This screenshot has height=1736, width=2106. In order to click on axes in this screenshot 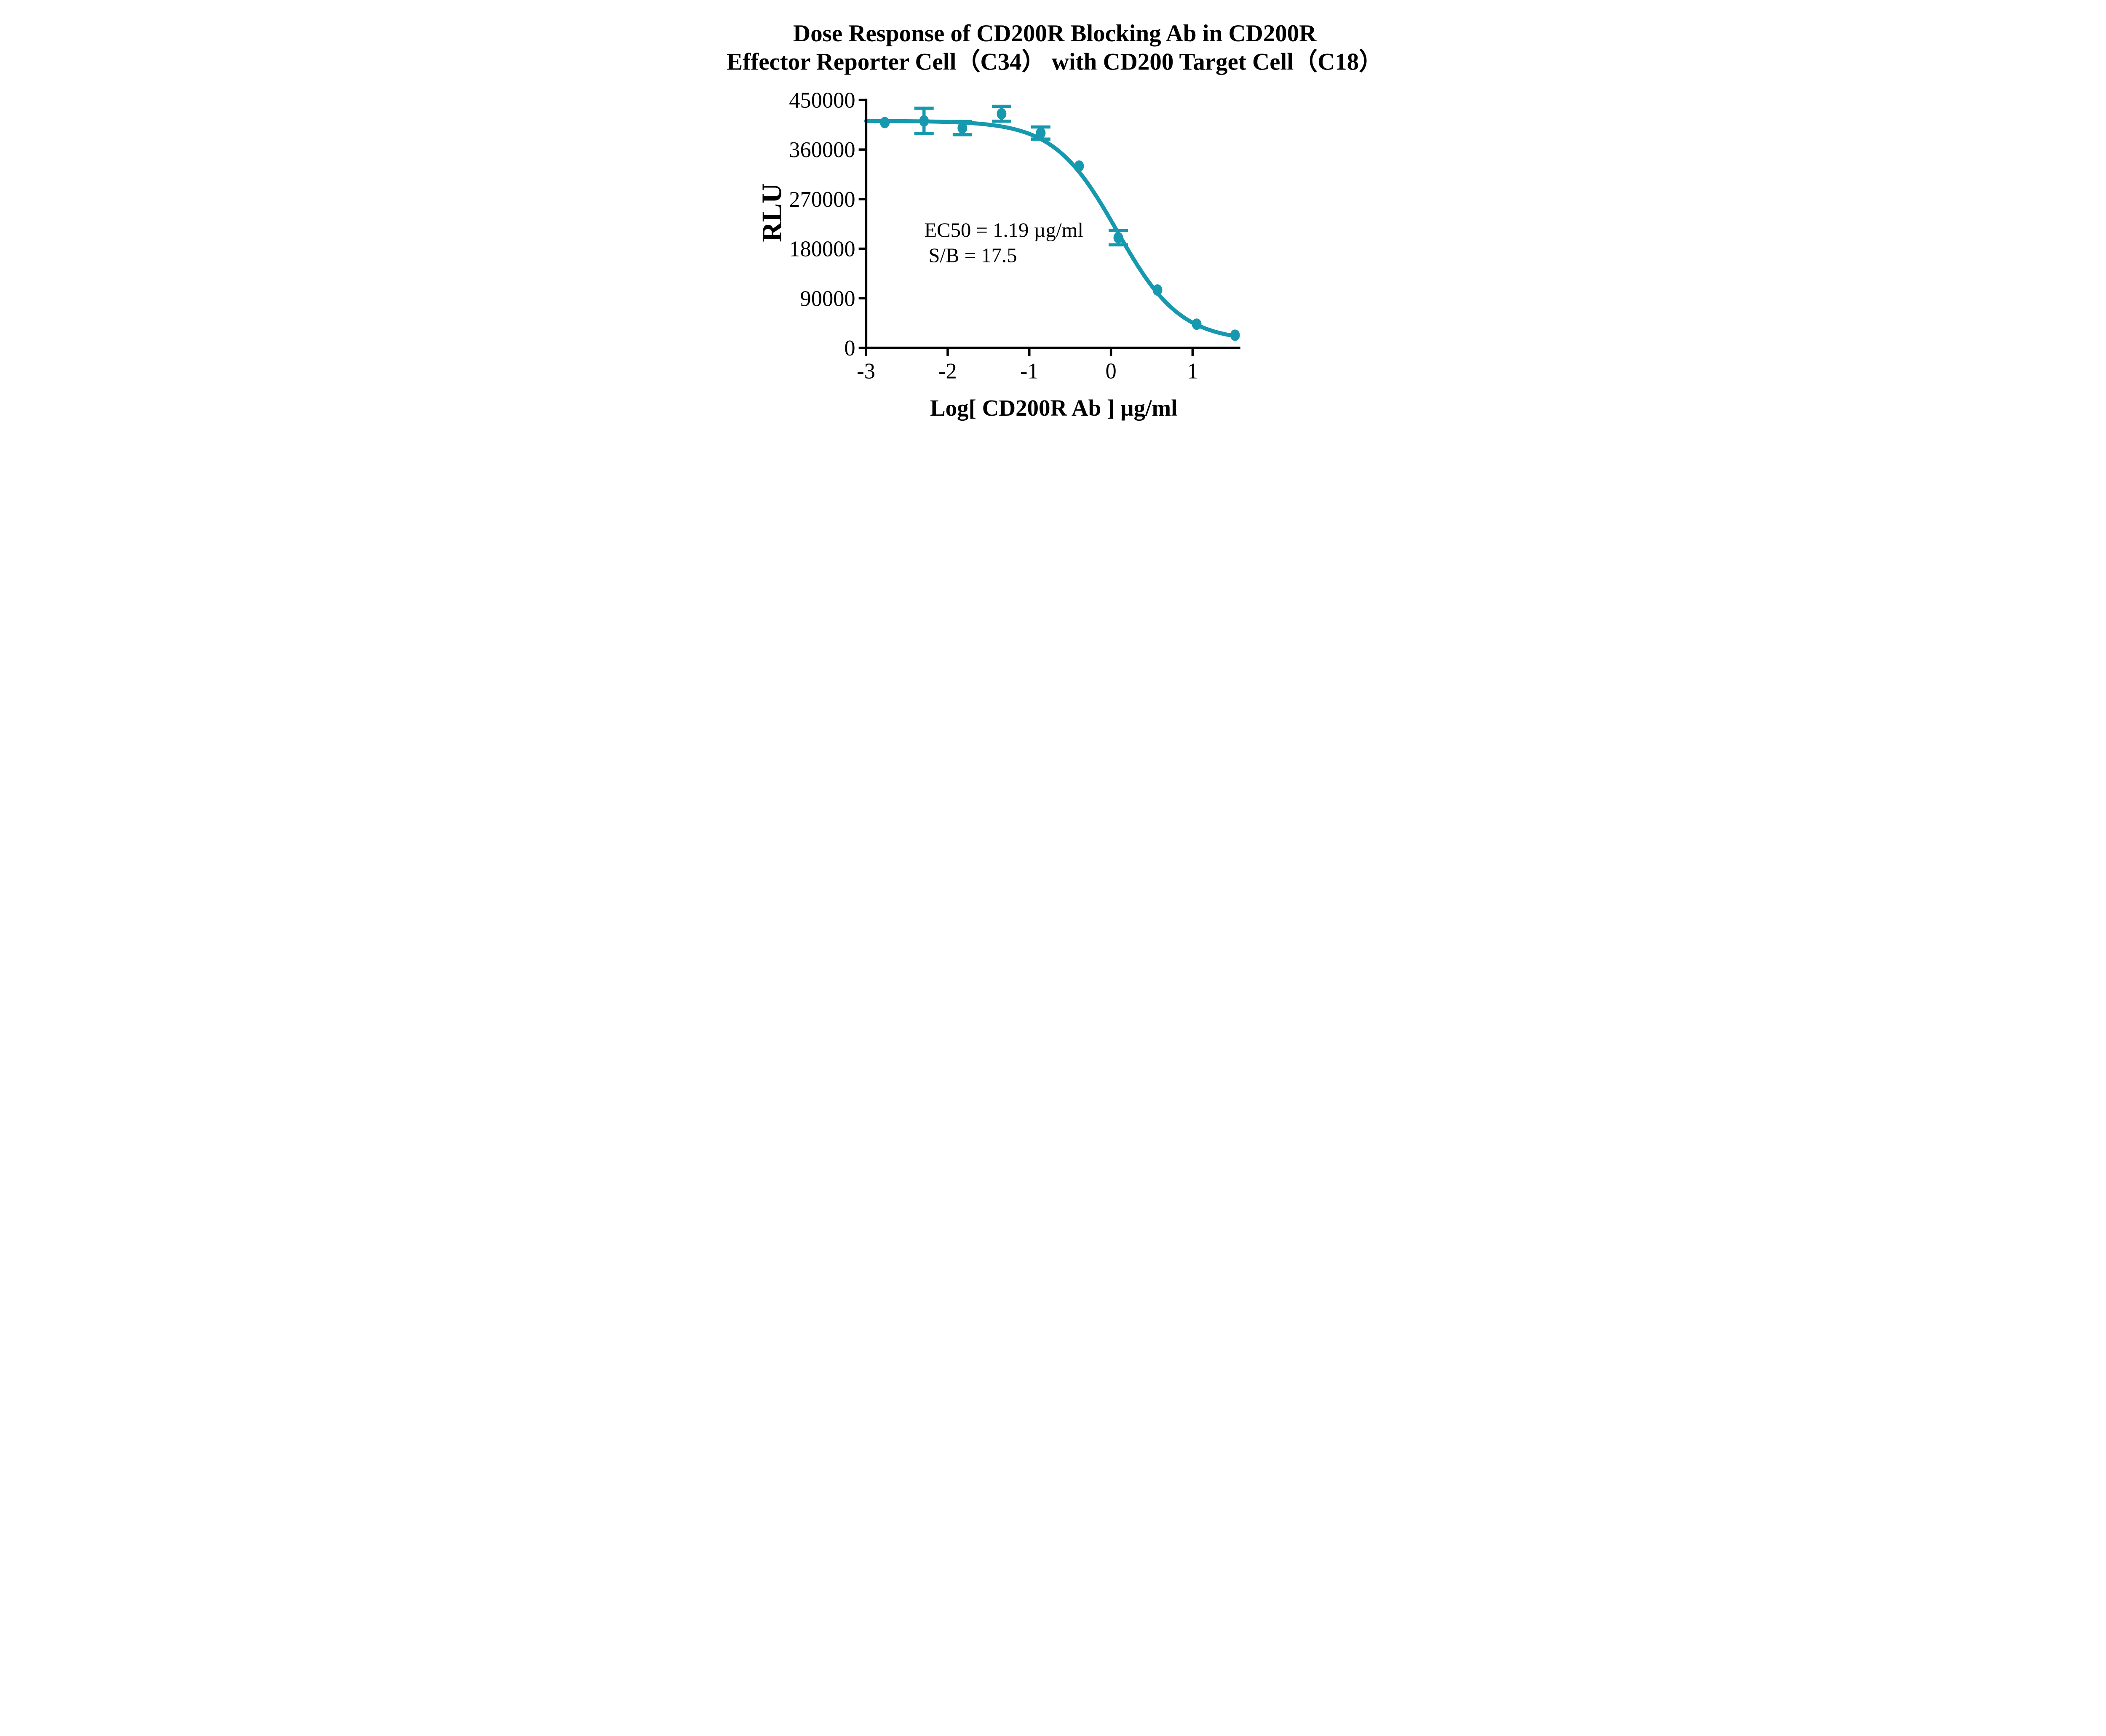, I will do `click(1049, 227)`.